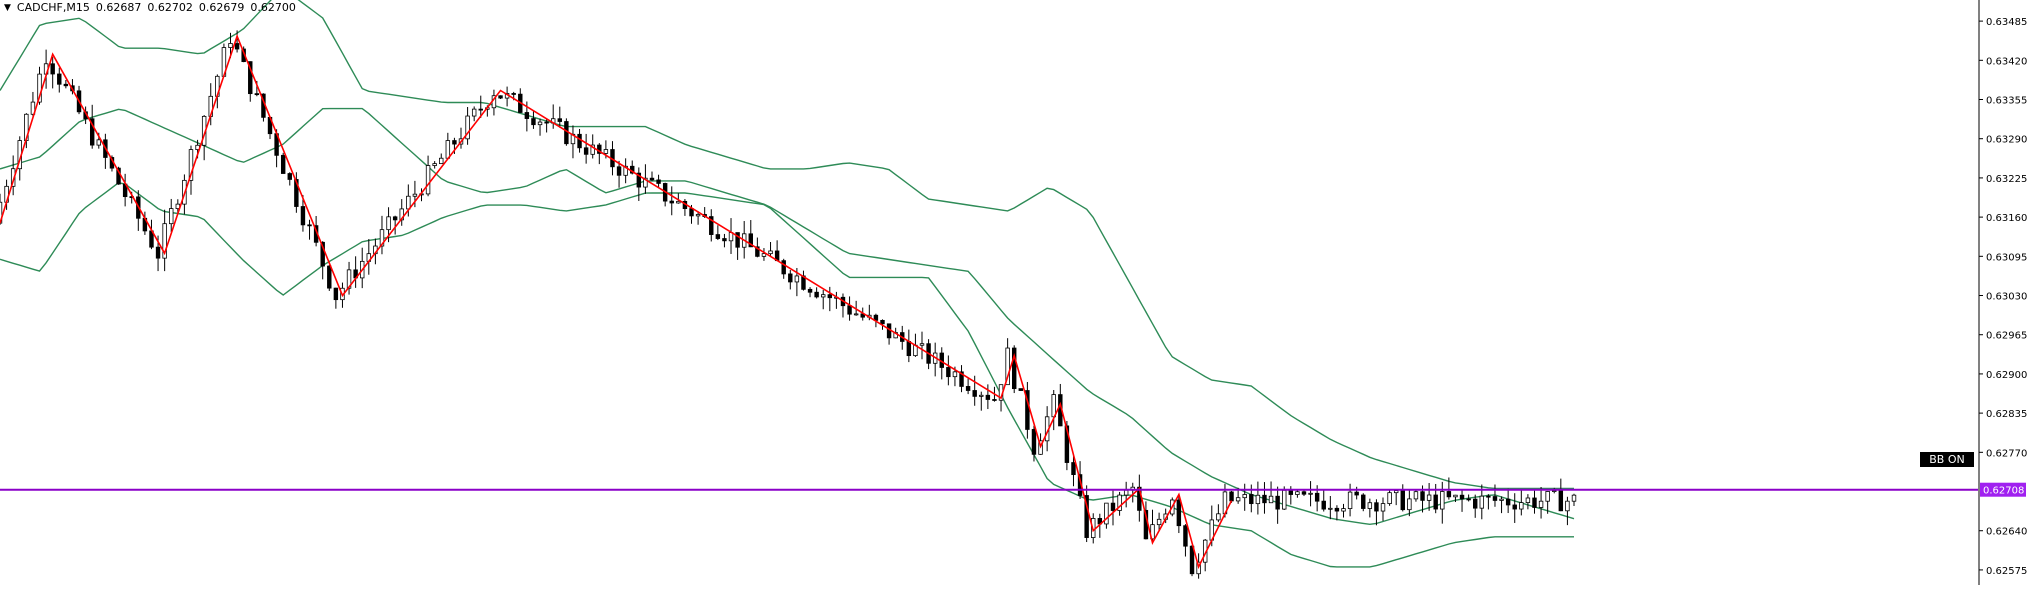 Image resolution: width=2027 pixels, height=589 pixels. What do you see at coordinates (2006, 61) in the screenshot?
I see `y-tick-label: 0.63420` at bounding box center [2006, 61].